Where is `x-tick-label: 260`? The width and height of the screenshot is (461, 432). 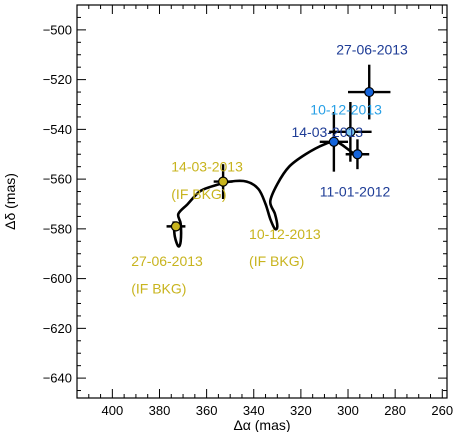
x-tick-label: 260 is located at coordinates (442, 410).